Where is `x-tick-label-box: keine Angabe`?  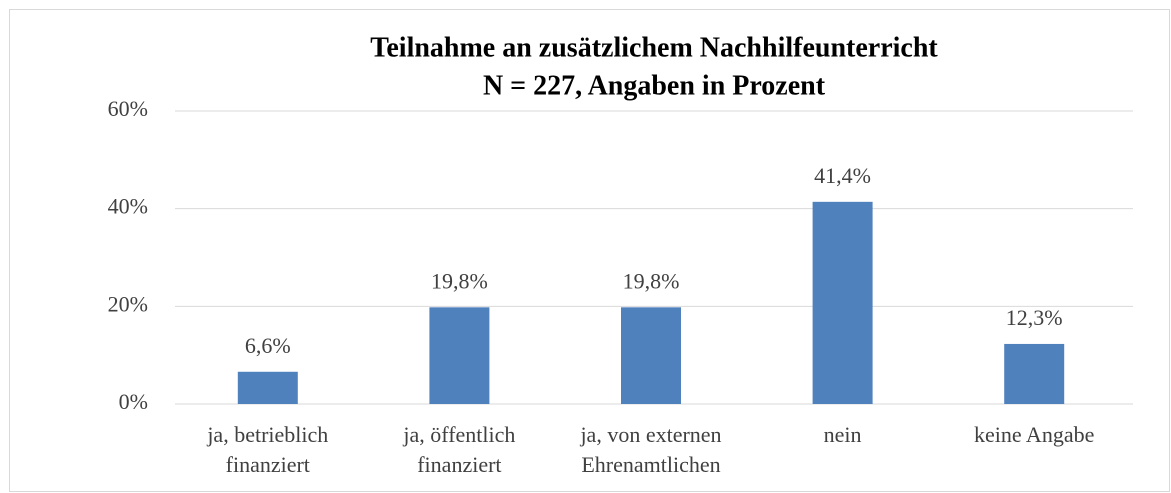
x-tick-label-box: keine Angabe is located at coordinates (1034, 434).